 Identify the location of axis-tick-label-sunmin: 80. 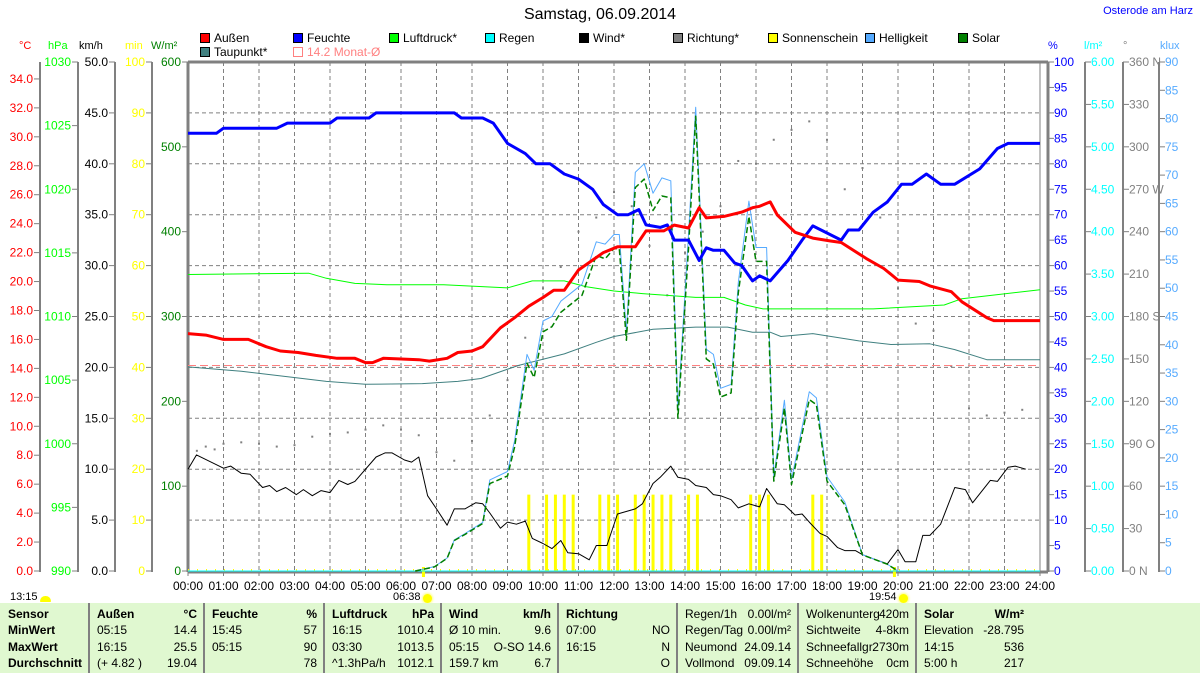
(139, 164).